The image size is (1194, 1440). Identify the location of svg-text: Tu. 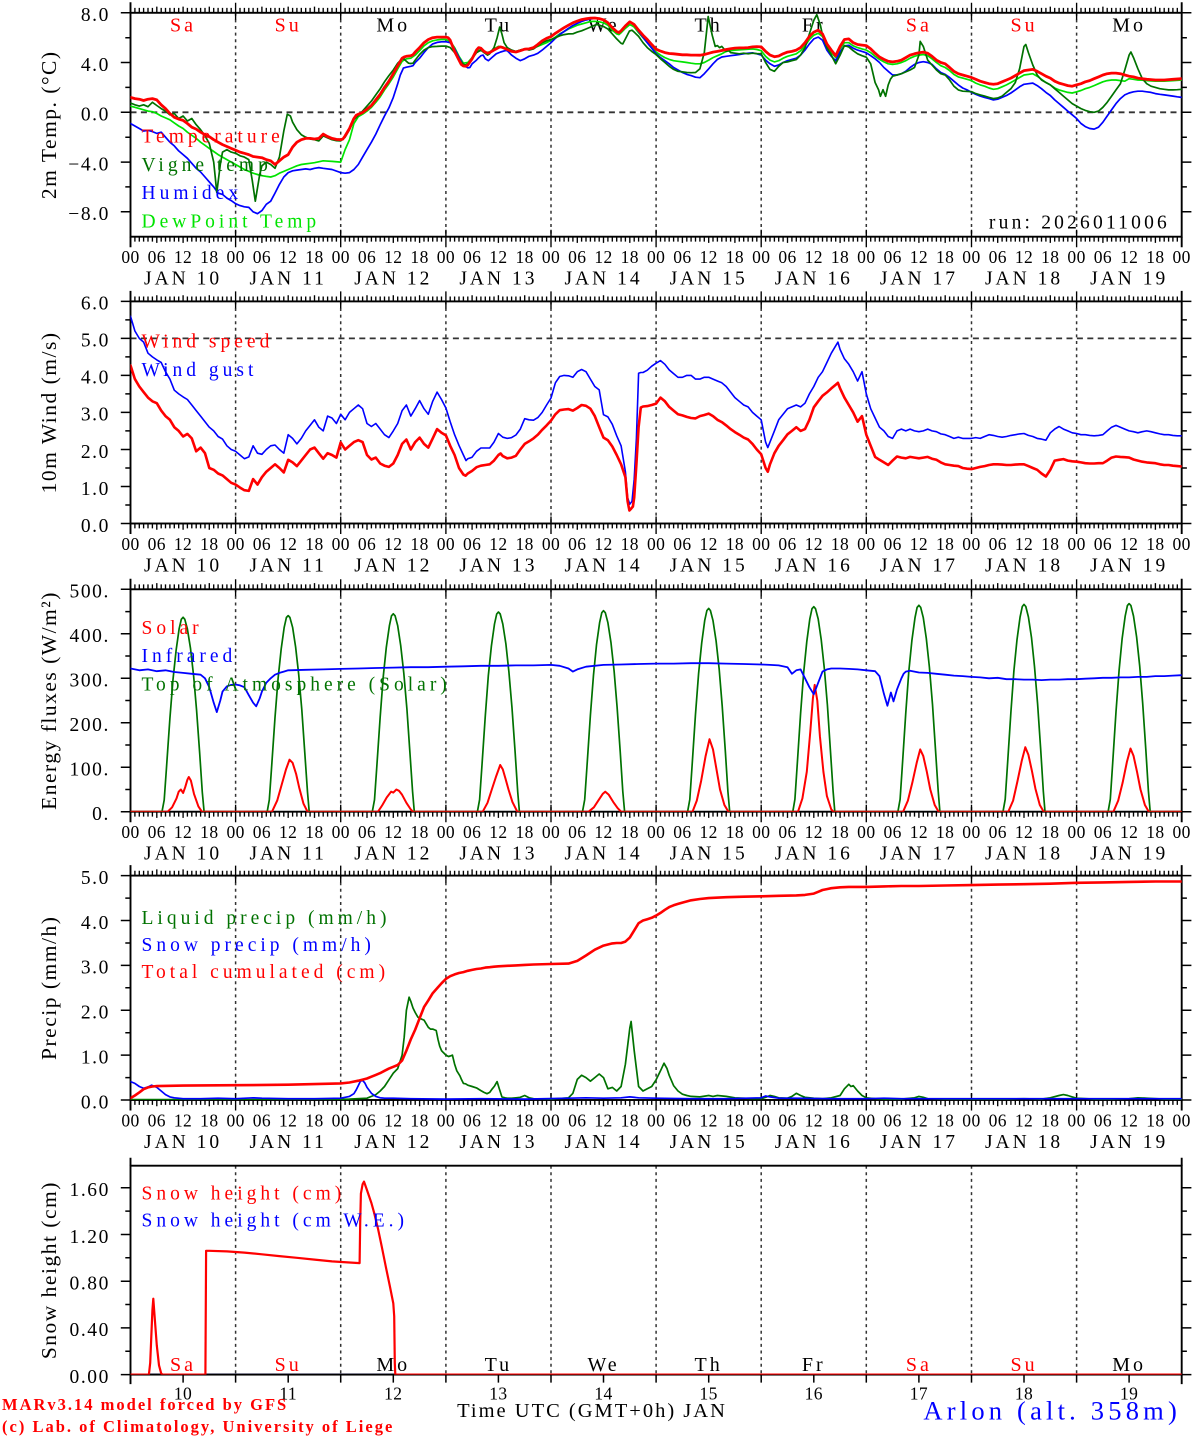
(499, 26).